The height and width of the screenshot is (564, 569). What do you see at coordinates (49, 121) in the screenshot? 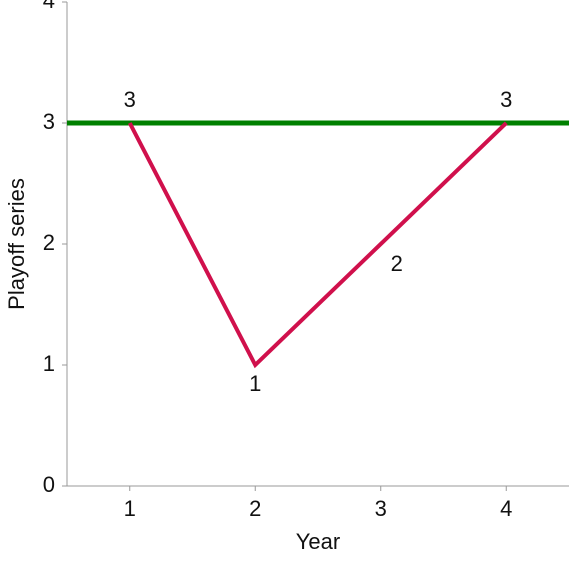
I see `y-tick-label: 3` at bounding box center [49, 121].